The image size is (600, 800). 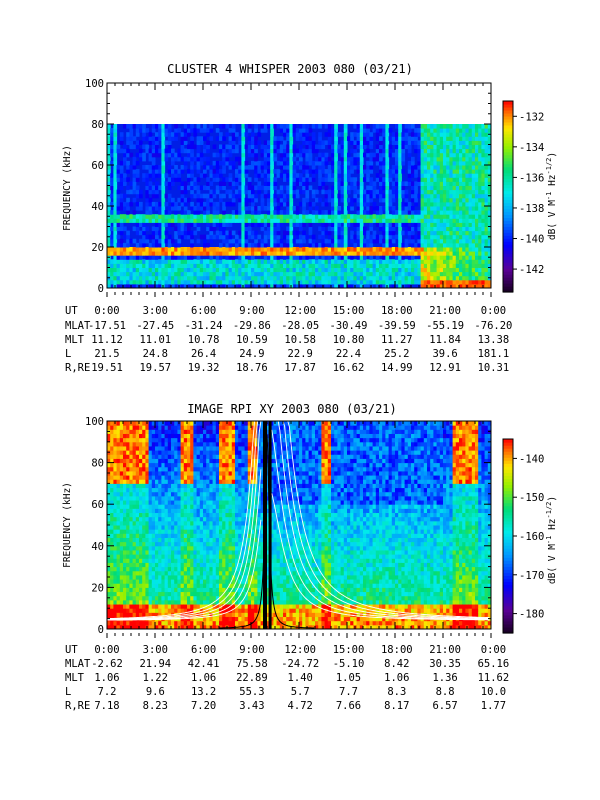 What do you see at coordinates (300, 340) in the screenshot?
I see `ephemeris-value: 10.58` at bounding box center [300, 340].